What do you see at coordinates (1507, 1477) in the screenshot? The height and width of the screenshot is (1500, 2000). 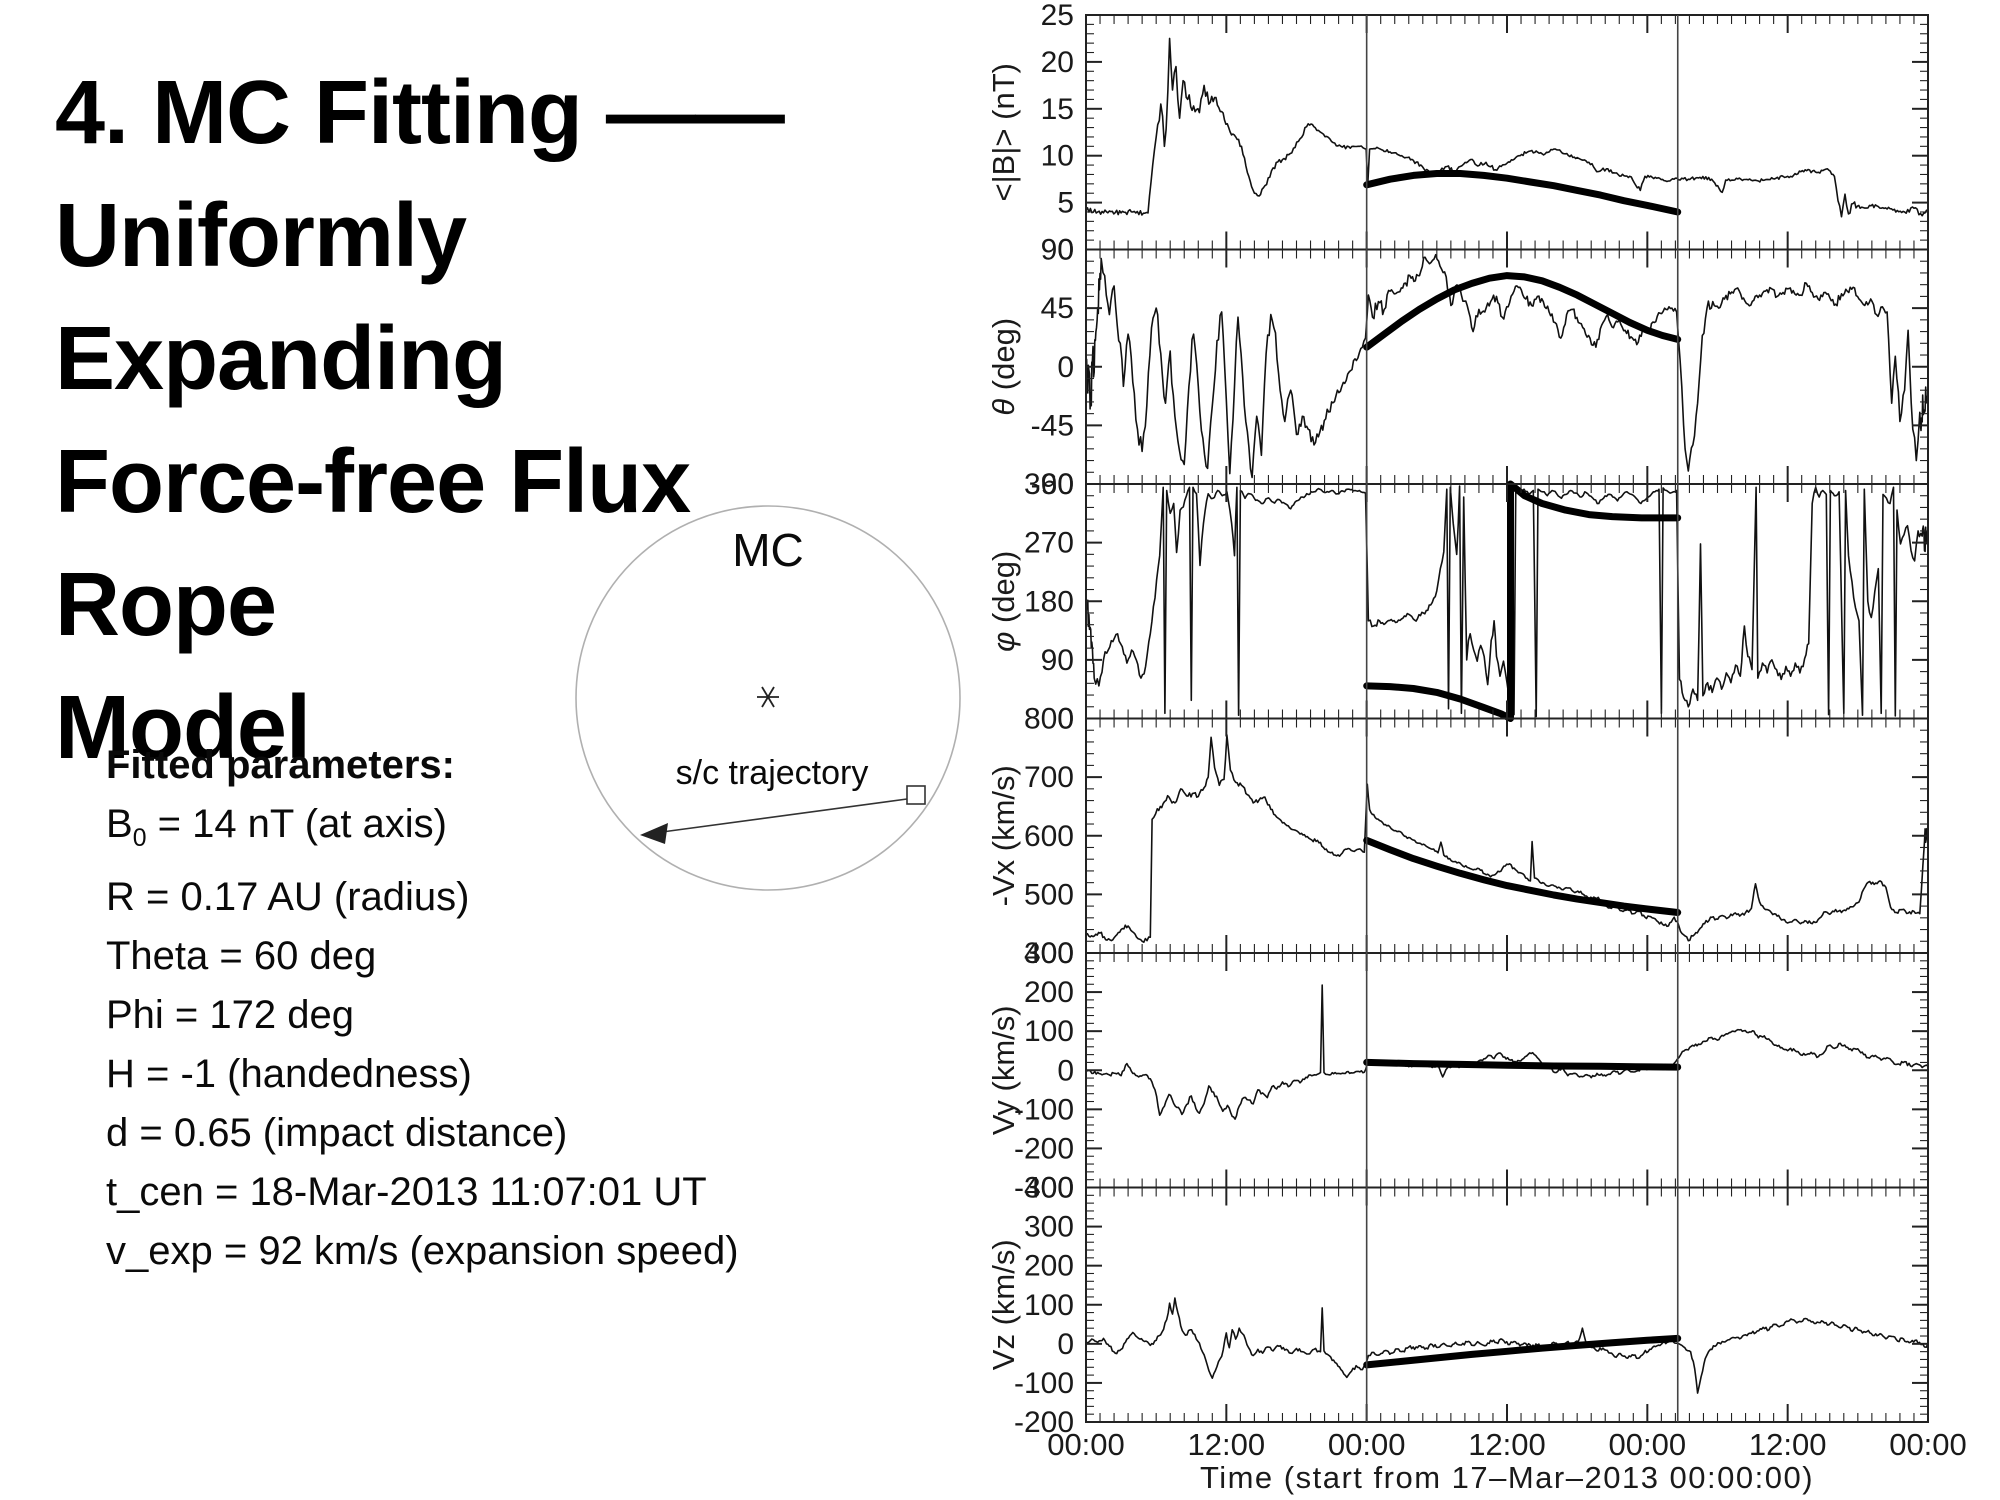 I see `x-axis-title: Time (start from 17–Mar–2013 00:00:00)` at bounding box center [1507, 1477].